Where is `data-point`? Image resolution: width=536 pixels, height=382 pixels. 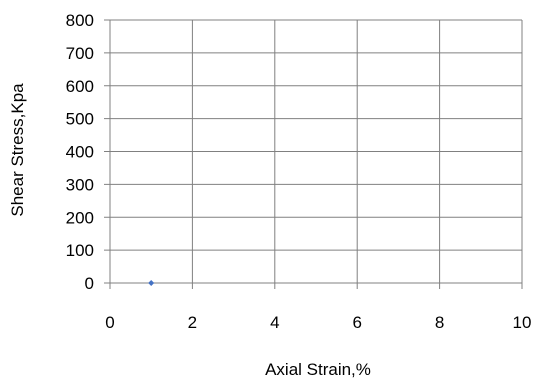
data-point is located at coordinates (151, 283).